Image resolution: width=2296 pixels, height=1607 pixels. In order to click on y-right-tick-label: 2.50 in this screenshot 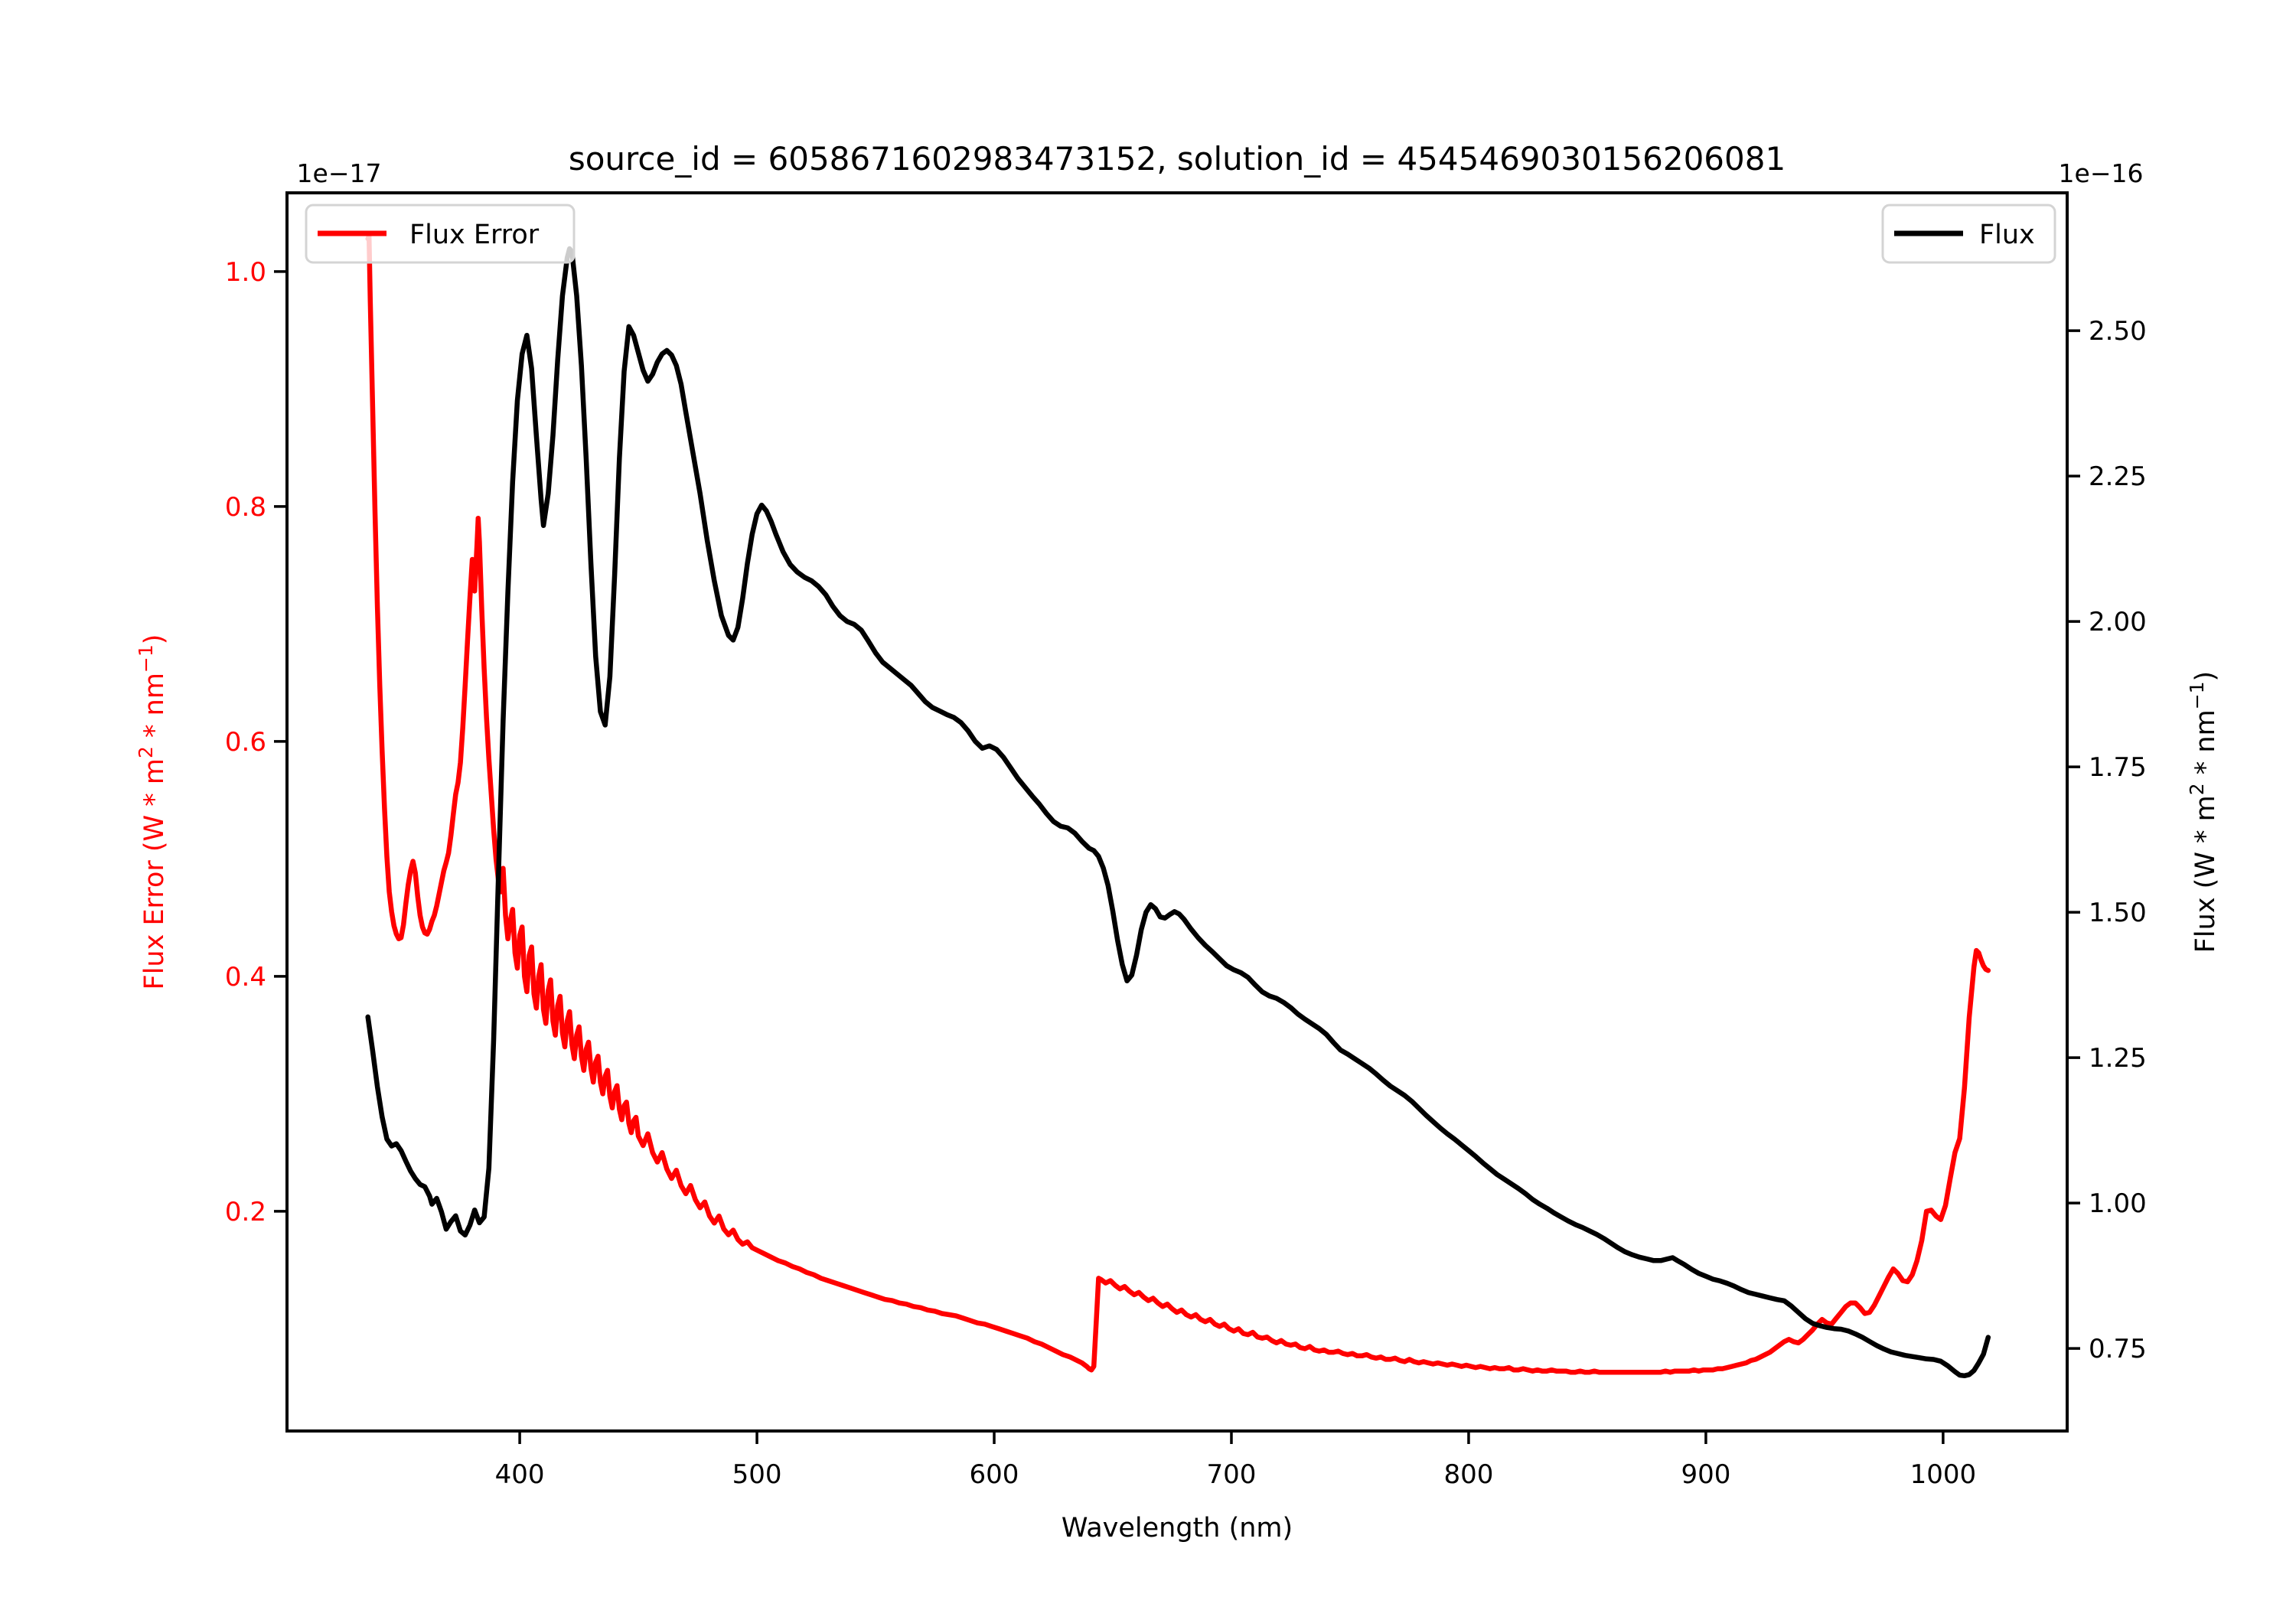, I will do `click(2118, 331)`.